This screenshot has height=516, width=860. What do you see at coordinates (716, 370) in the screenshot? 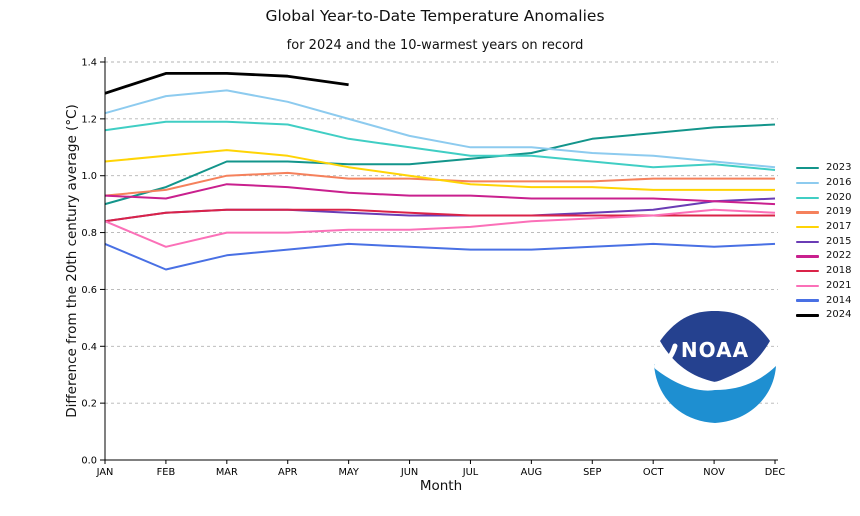
I see `seagull-icon` at bounding box center [716, 370].